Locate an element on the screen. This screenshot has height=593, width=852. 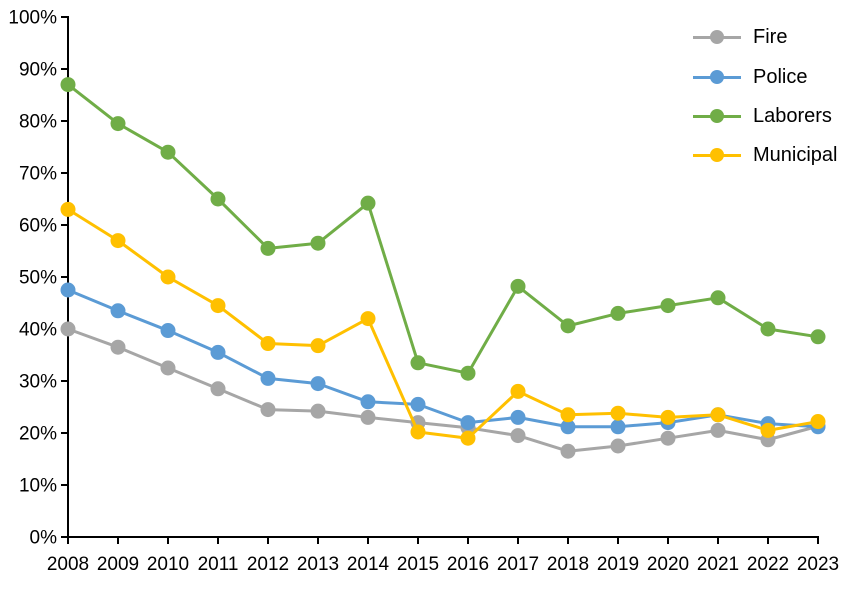
legend-item-police: Police is located at coordinates (750, 77).